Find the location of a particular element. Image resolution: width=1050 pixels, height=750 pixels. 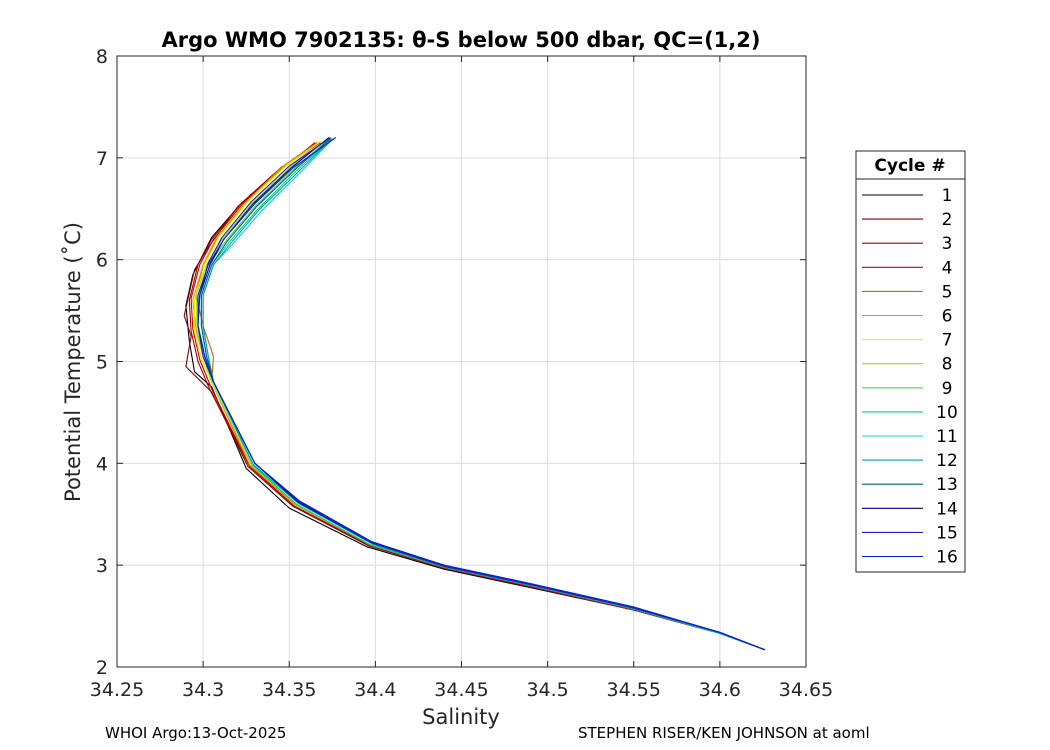

x-tick-label: 34.3 is located at coordinates (203, 690).